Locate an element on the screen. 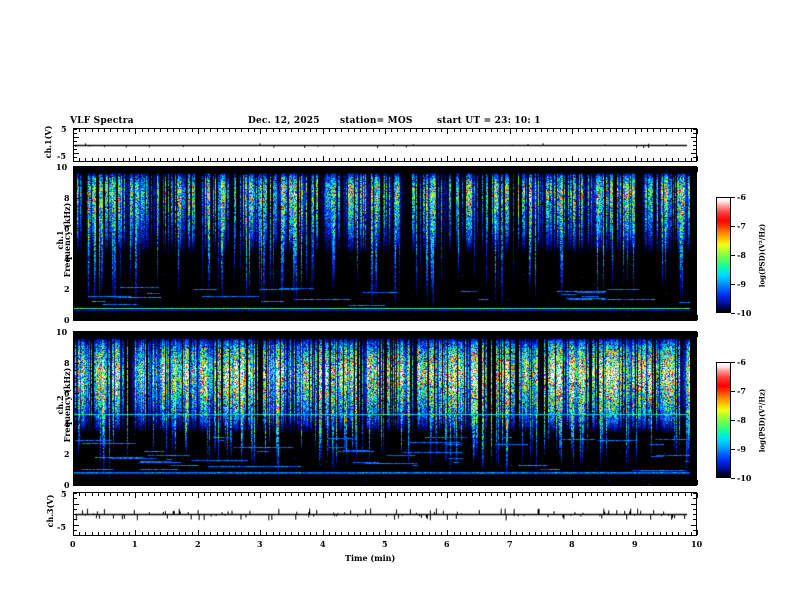 The width and height of the screenshot is (792, 612). panel-ch3-voltage-label: ch.3(V) is located at coordinates (50, 511).